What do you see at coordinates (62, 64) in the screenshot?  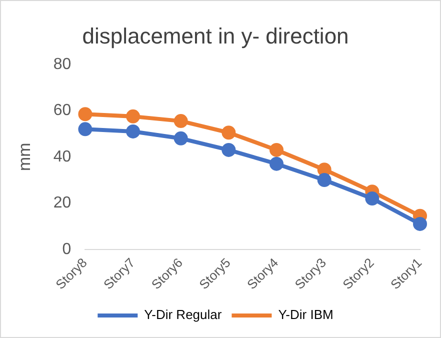 I see `y-tick-label: 80` at bounding box center [62, 64].